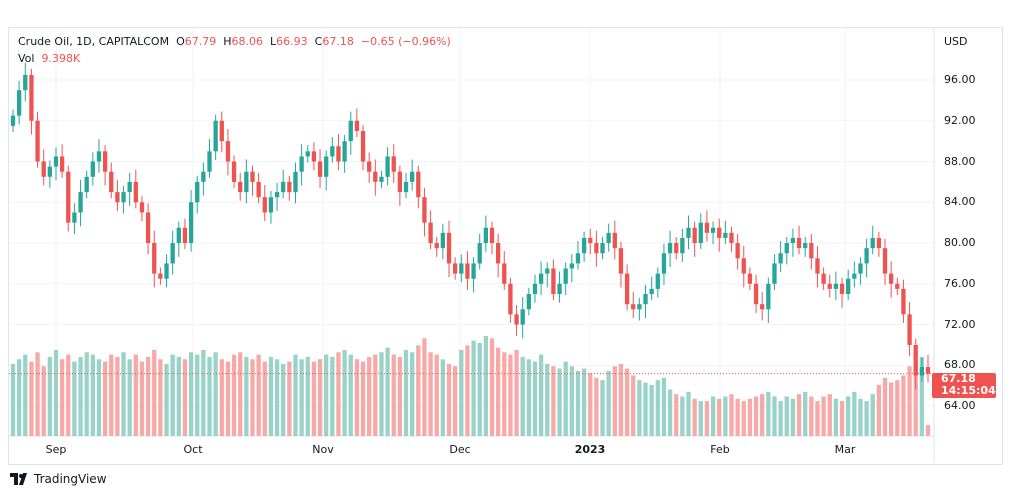  I want to click on tradingview-logo-icon, so click(18, 479).